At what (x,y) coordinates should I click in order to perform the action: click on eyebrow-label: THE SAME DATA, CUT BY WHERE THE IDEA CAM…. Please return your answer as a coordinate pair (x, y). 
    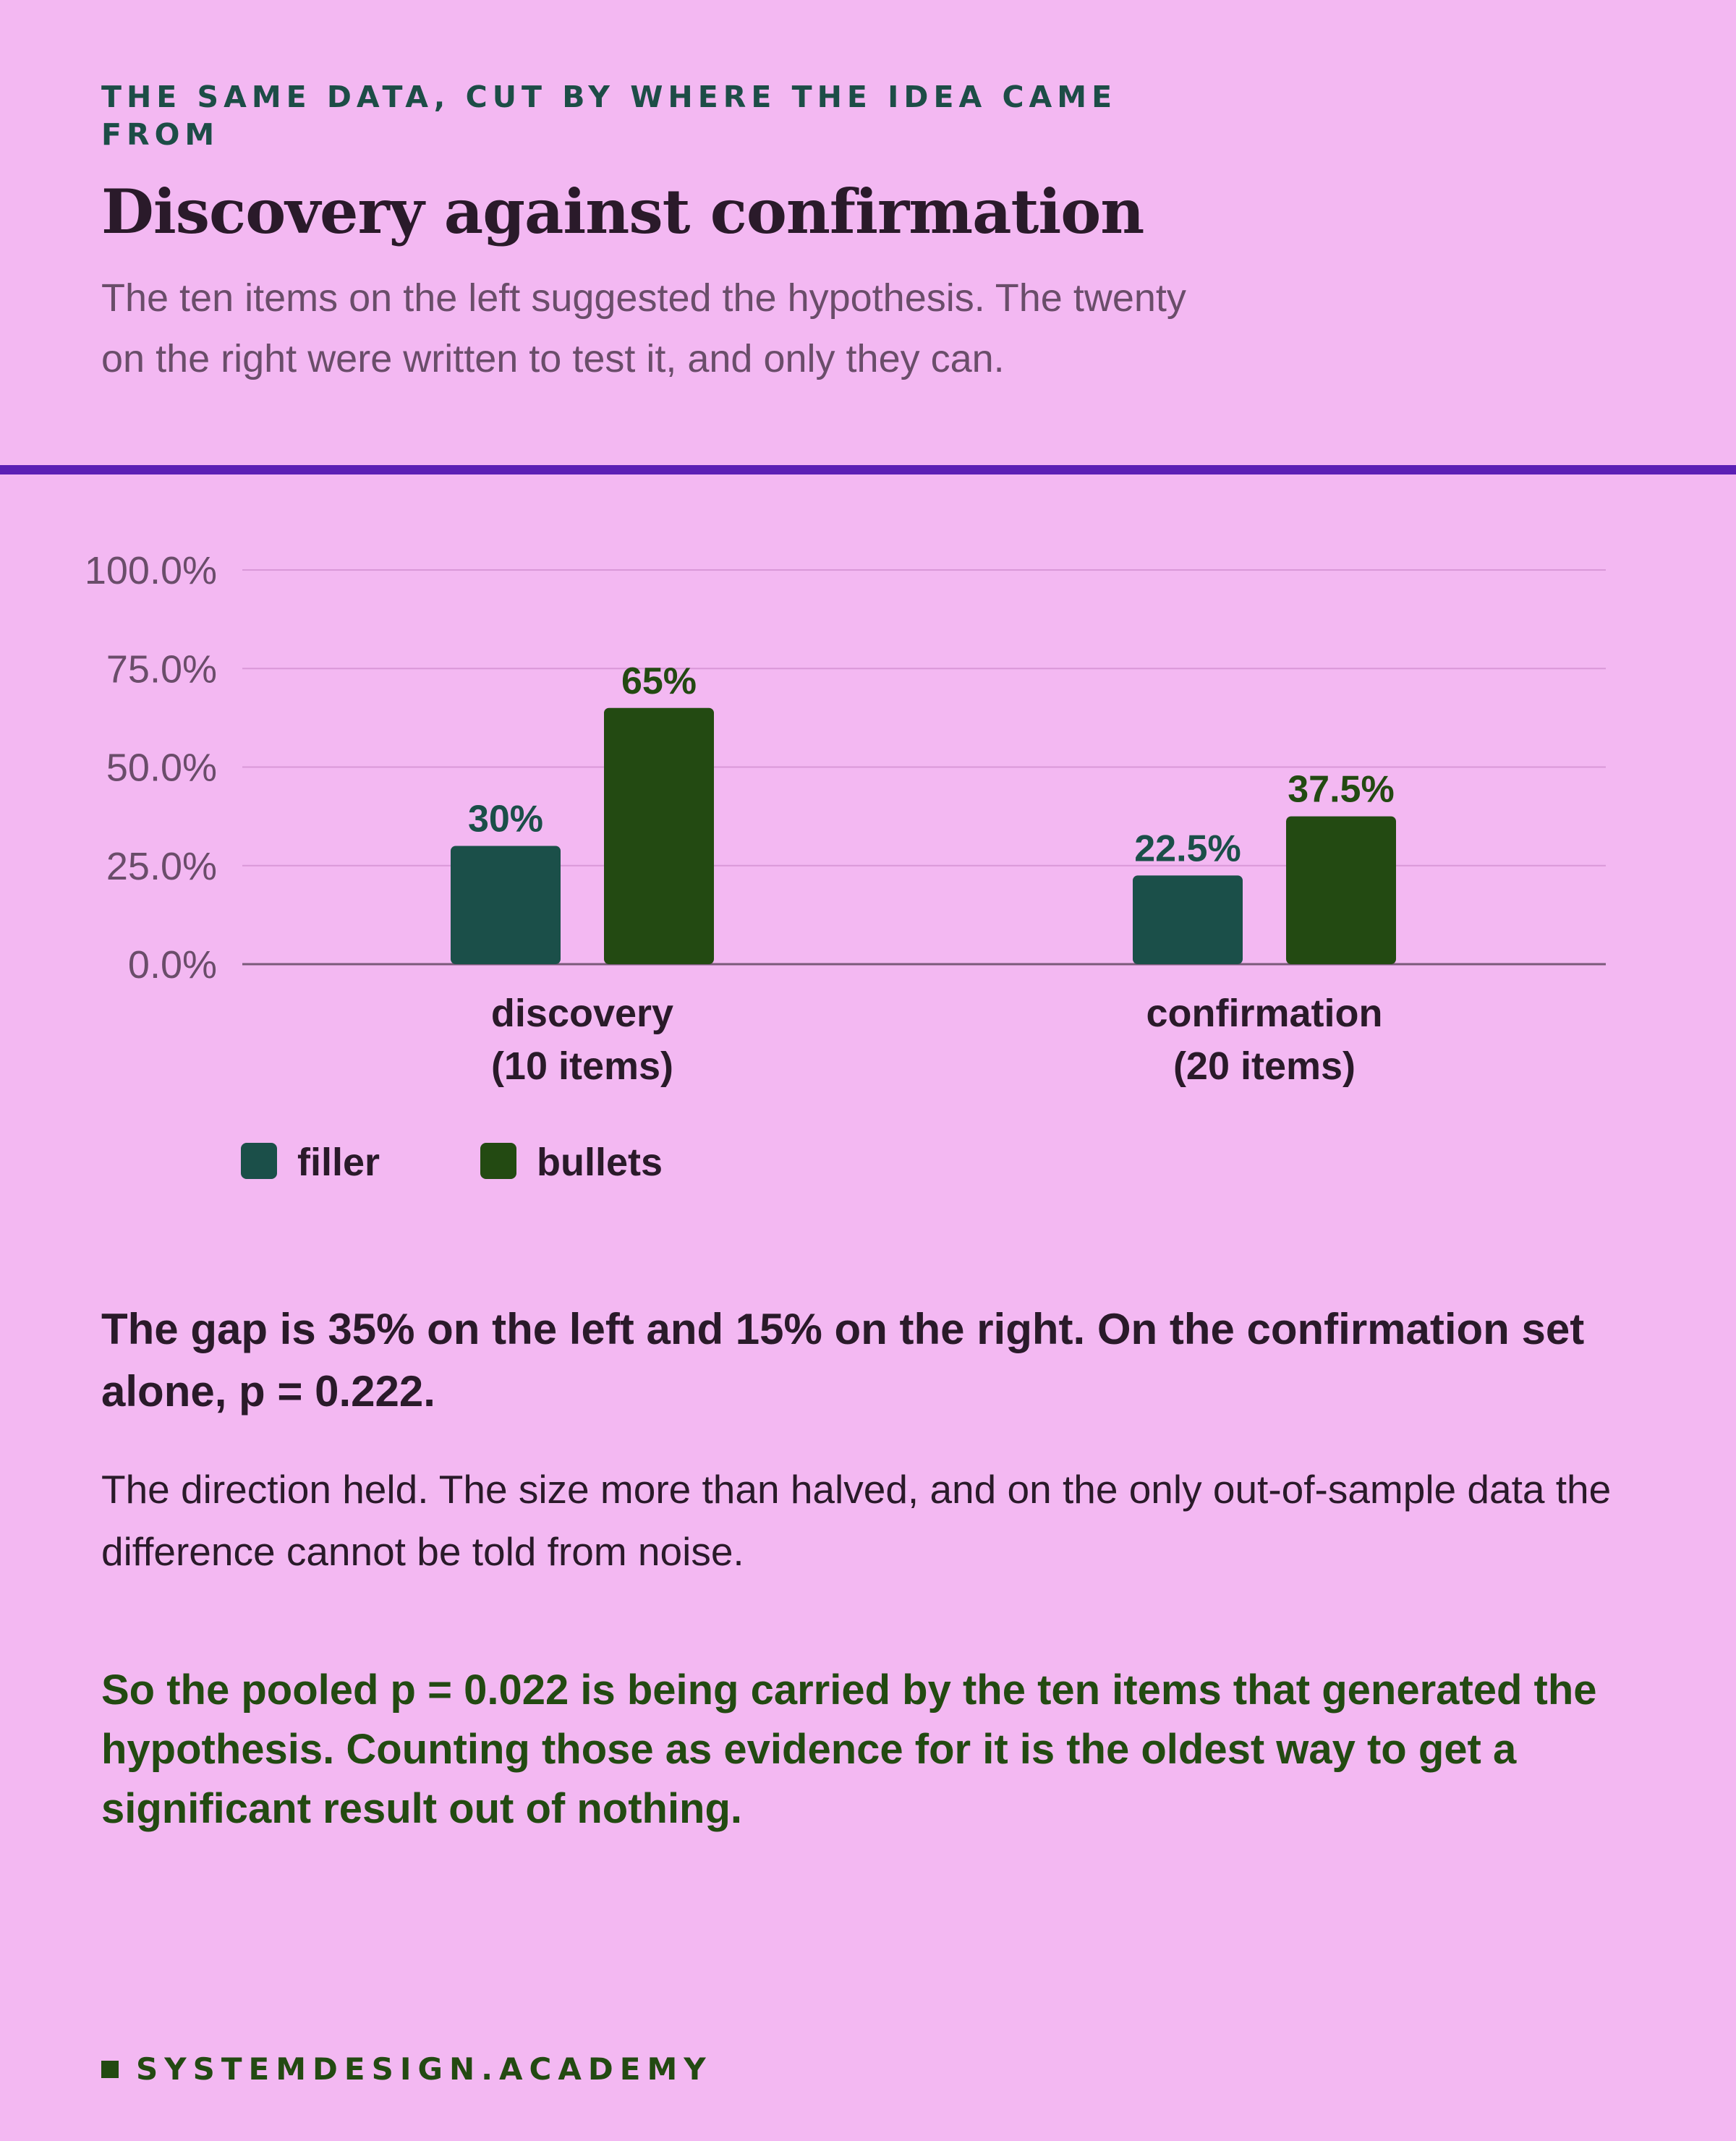
    Looking at the image, I should click on (609, 116).